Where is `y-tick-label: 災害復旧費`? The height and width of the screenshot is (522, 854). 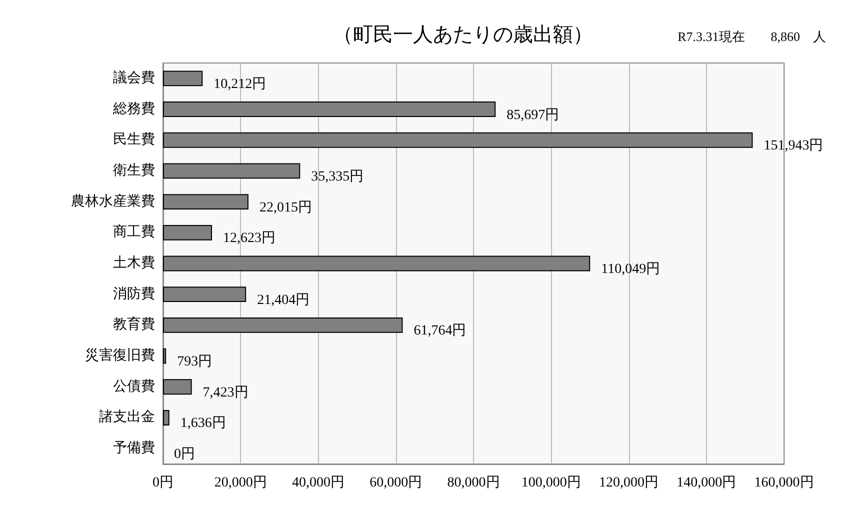
y-tick-label: 災害復旧費 is located at coordinates (120, 356).